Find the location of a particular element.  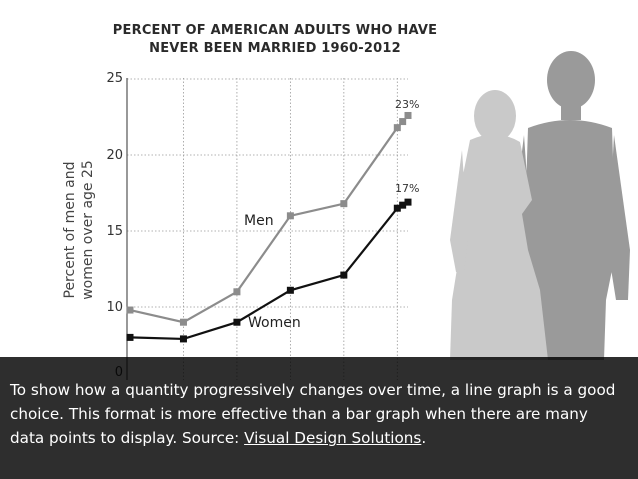

data-point-men-1990 is located at coordinates (290, 216).